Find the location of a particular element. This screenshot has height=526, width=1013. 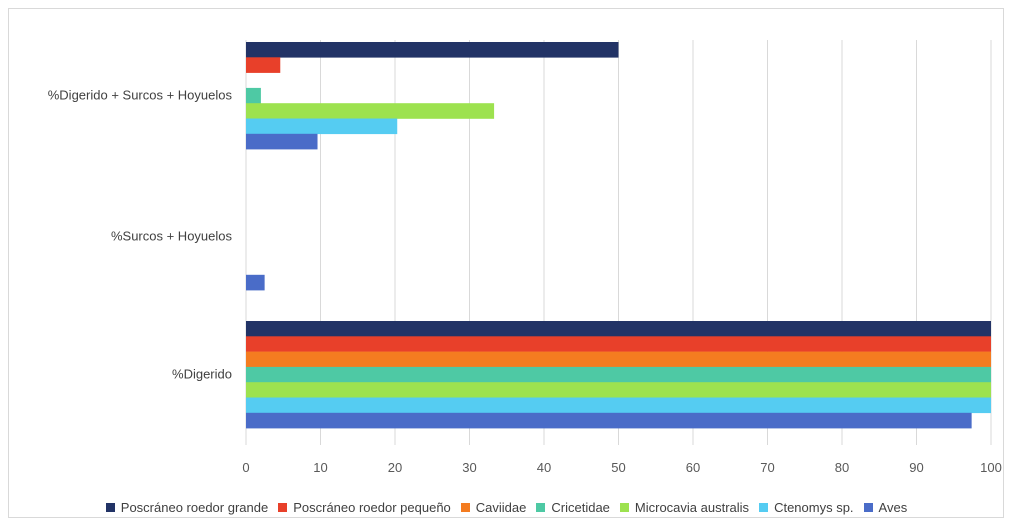

legend-label: Aves is located at coordinates (893, 507).